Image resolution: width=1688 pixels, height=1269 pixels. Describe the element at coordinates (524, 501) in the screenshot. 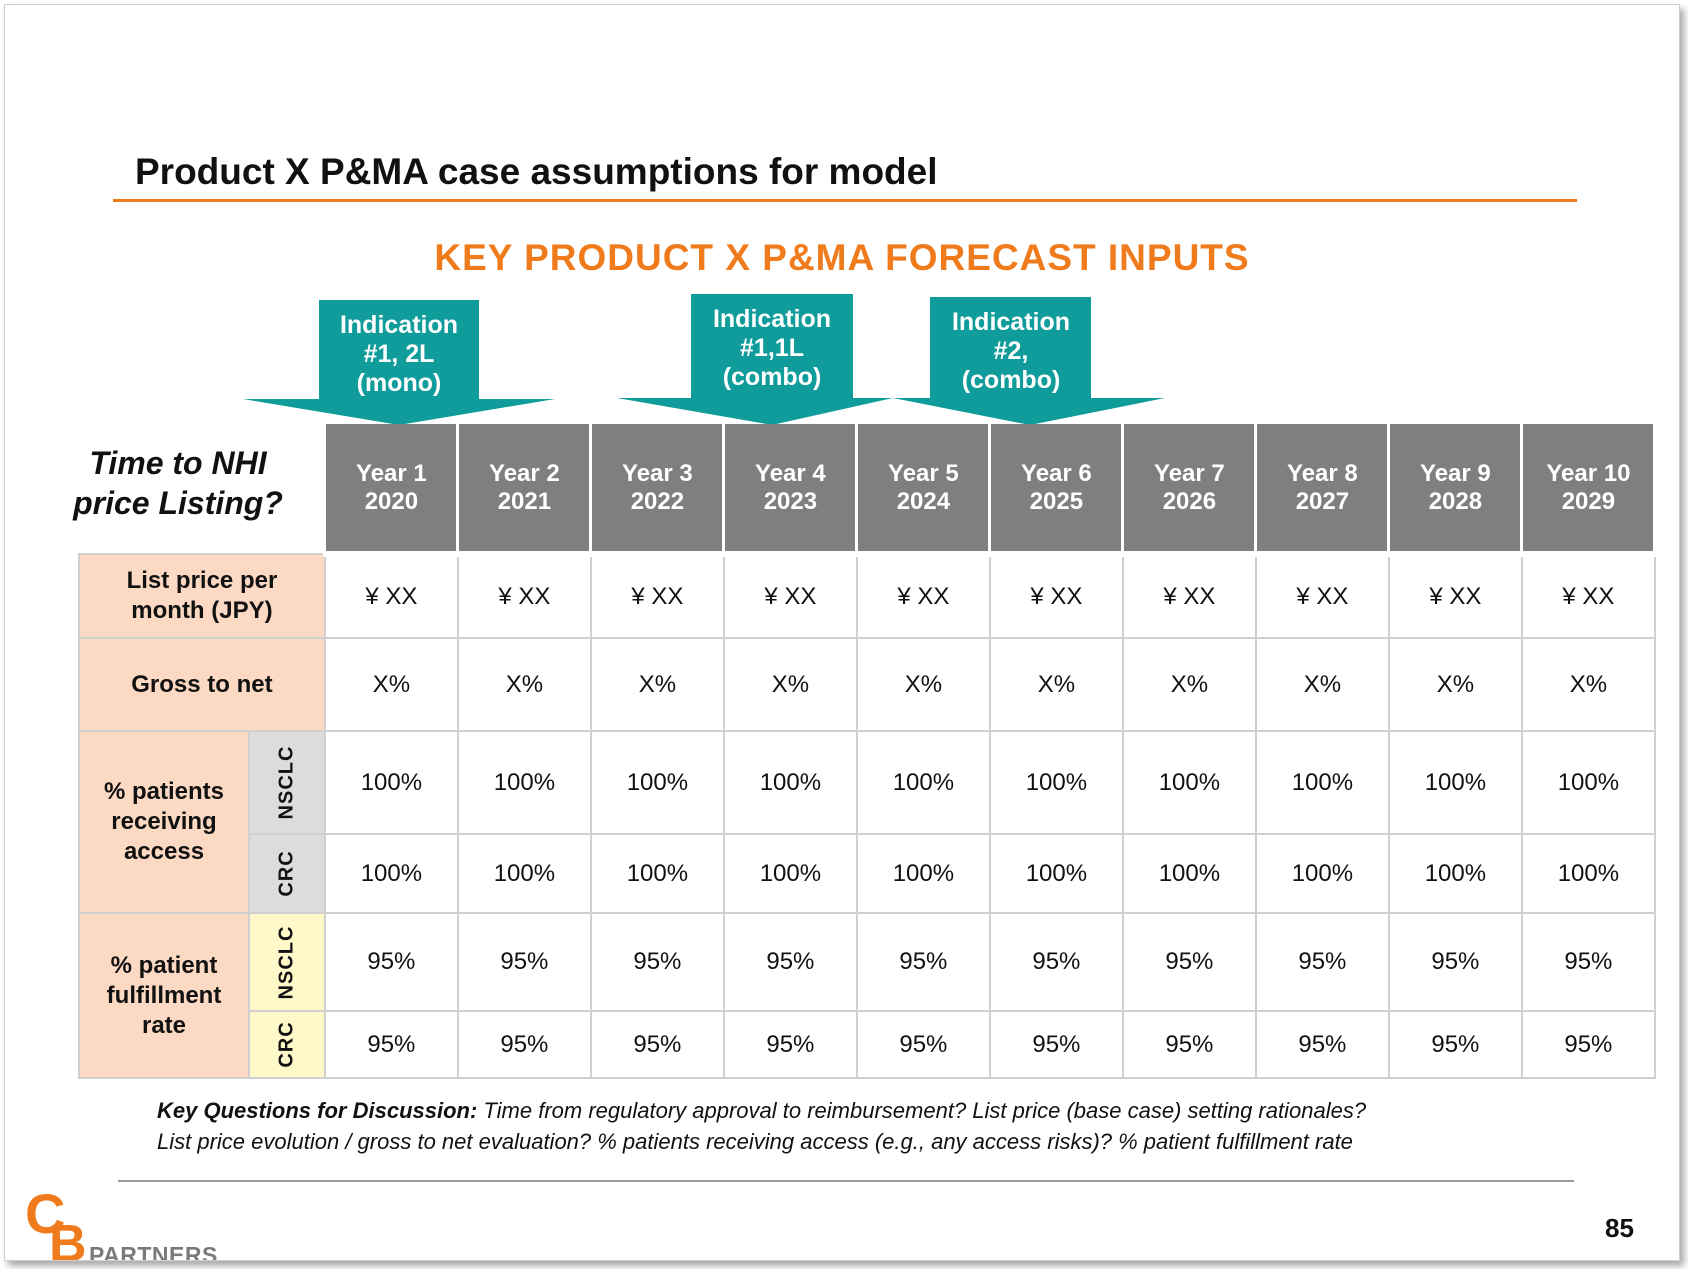

I see `year-2-value: 2021` at that location.